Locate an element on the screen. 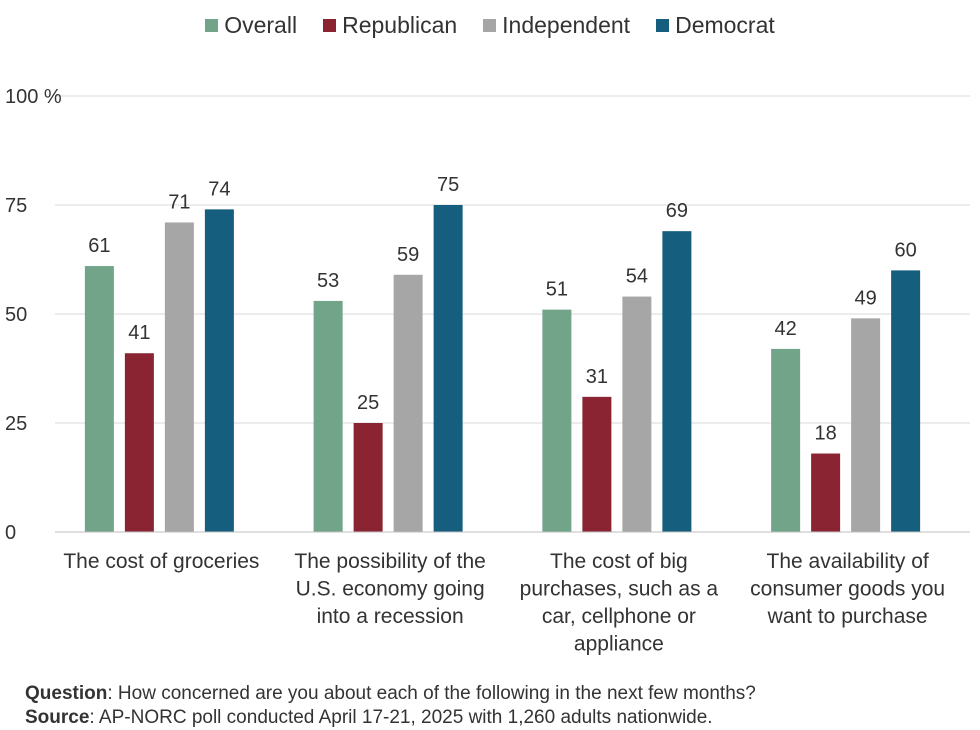  legend-item-democrat: Democrat is located at coordinates (715, 25).